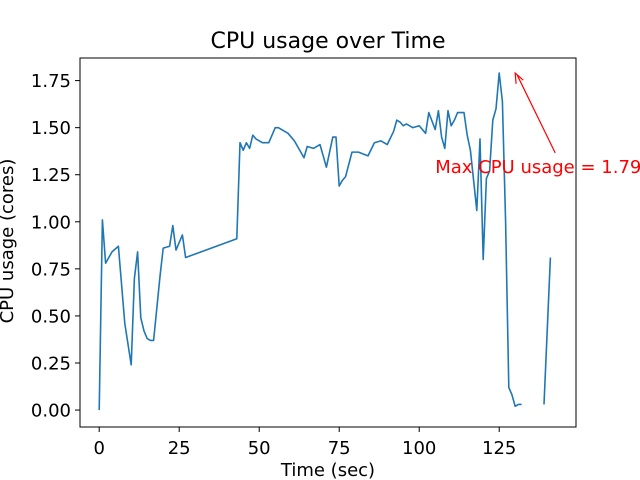 This screenshot has width=640, height=480. I want to click on x-tick-label: 50, so click(259, 448).